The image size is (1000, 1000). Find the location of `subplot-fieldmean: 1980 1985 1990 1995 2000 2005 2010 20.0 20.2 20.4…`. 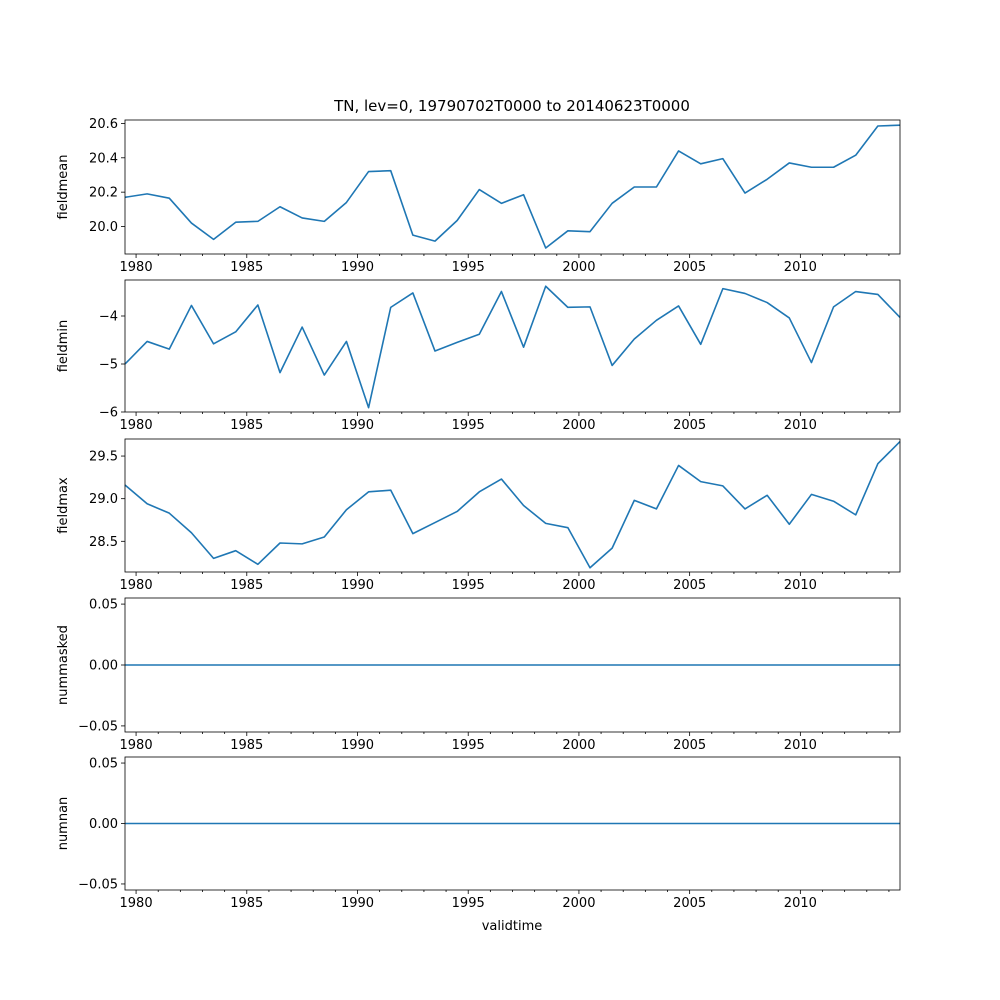

subplot-fieldmean: 1980 1985 1990 1995 2000 2005 2010 20.0 20.2 20.4… is located at coordinates (478, 196).